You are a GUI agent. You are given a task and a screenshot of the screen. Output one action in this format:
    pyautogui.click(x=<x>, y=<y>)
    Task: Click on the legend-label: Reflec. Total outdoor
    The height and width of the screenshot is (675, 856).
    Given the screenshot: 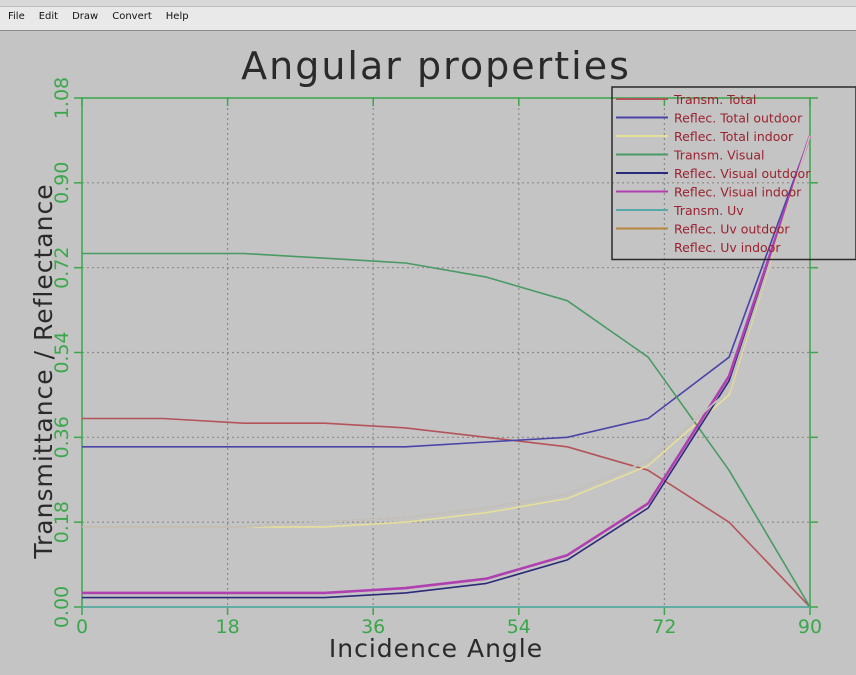 What is the action you would take?
    pyautogui.click(x=738, y=118)
    